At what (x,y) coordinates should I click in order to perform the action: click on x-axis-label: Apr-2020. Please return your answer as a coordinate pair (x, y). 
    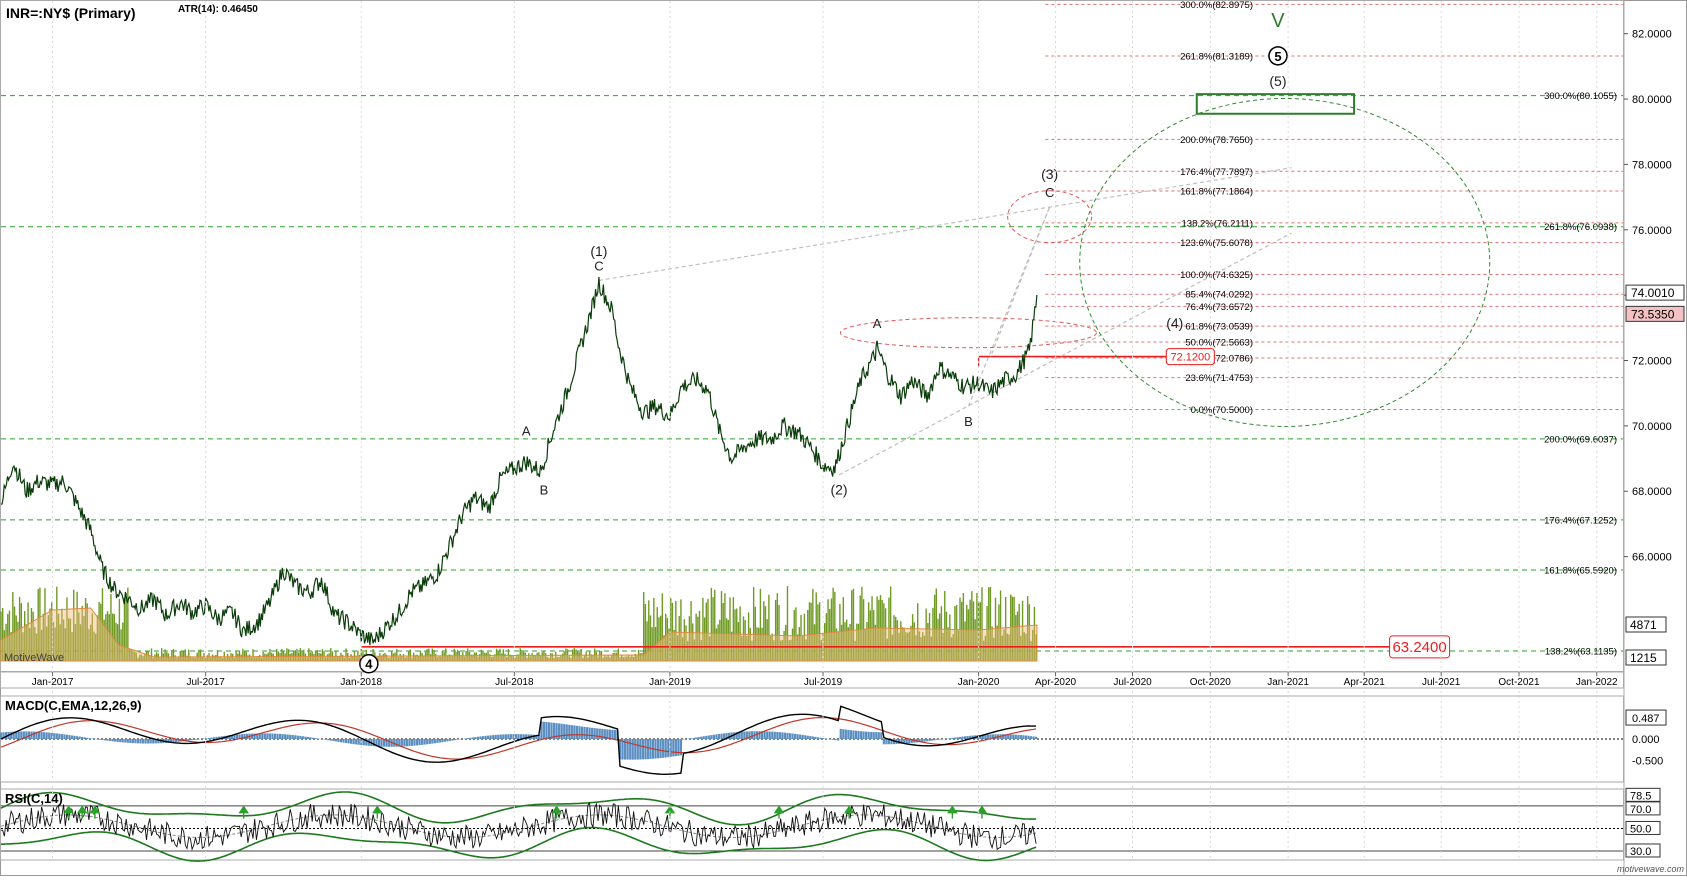
    Looking at the image, I should click on (1056, 682).